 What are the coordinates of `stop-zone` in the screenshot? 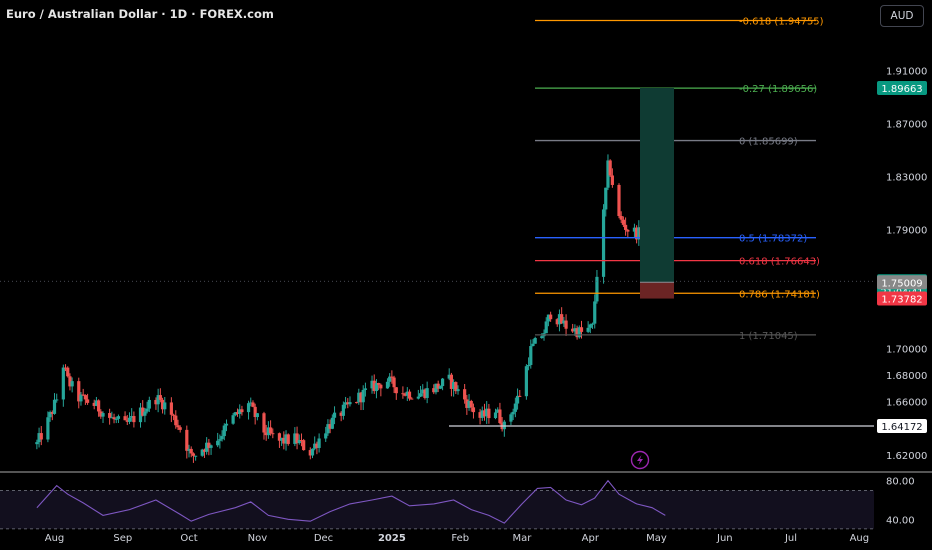 It's located at (657, 290).